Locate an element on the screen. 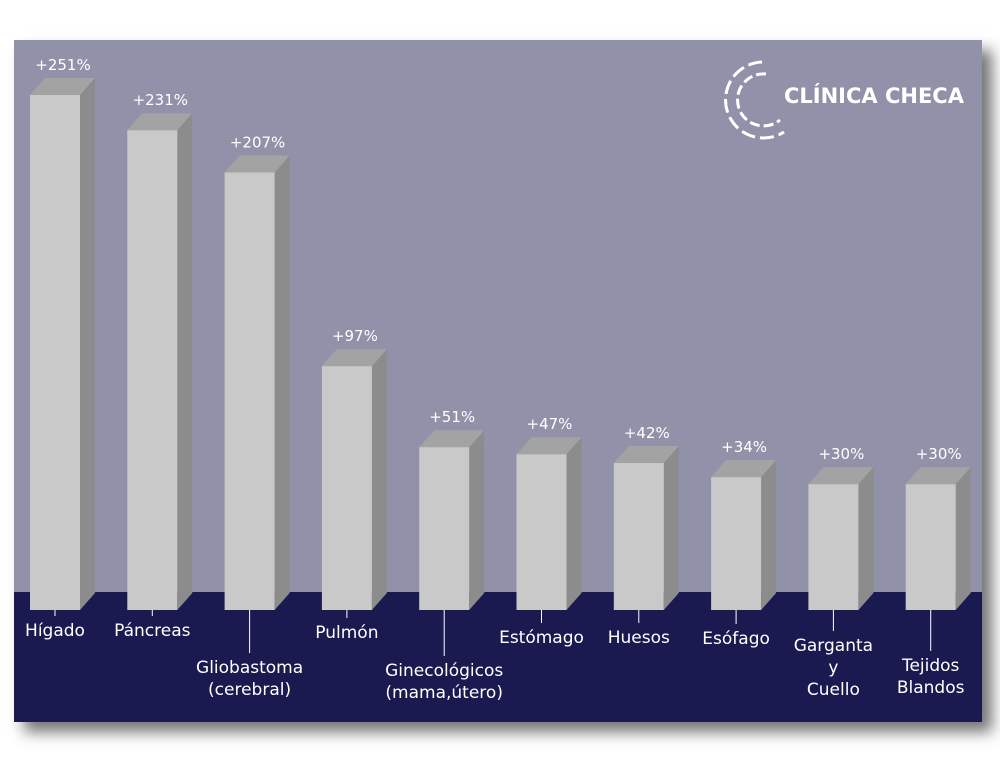 The image size is (1000, 768). value-label: +231% is located at coordinates (160, 100).